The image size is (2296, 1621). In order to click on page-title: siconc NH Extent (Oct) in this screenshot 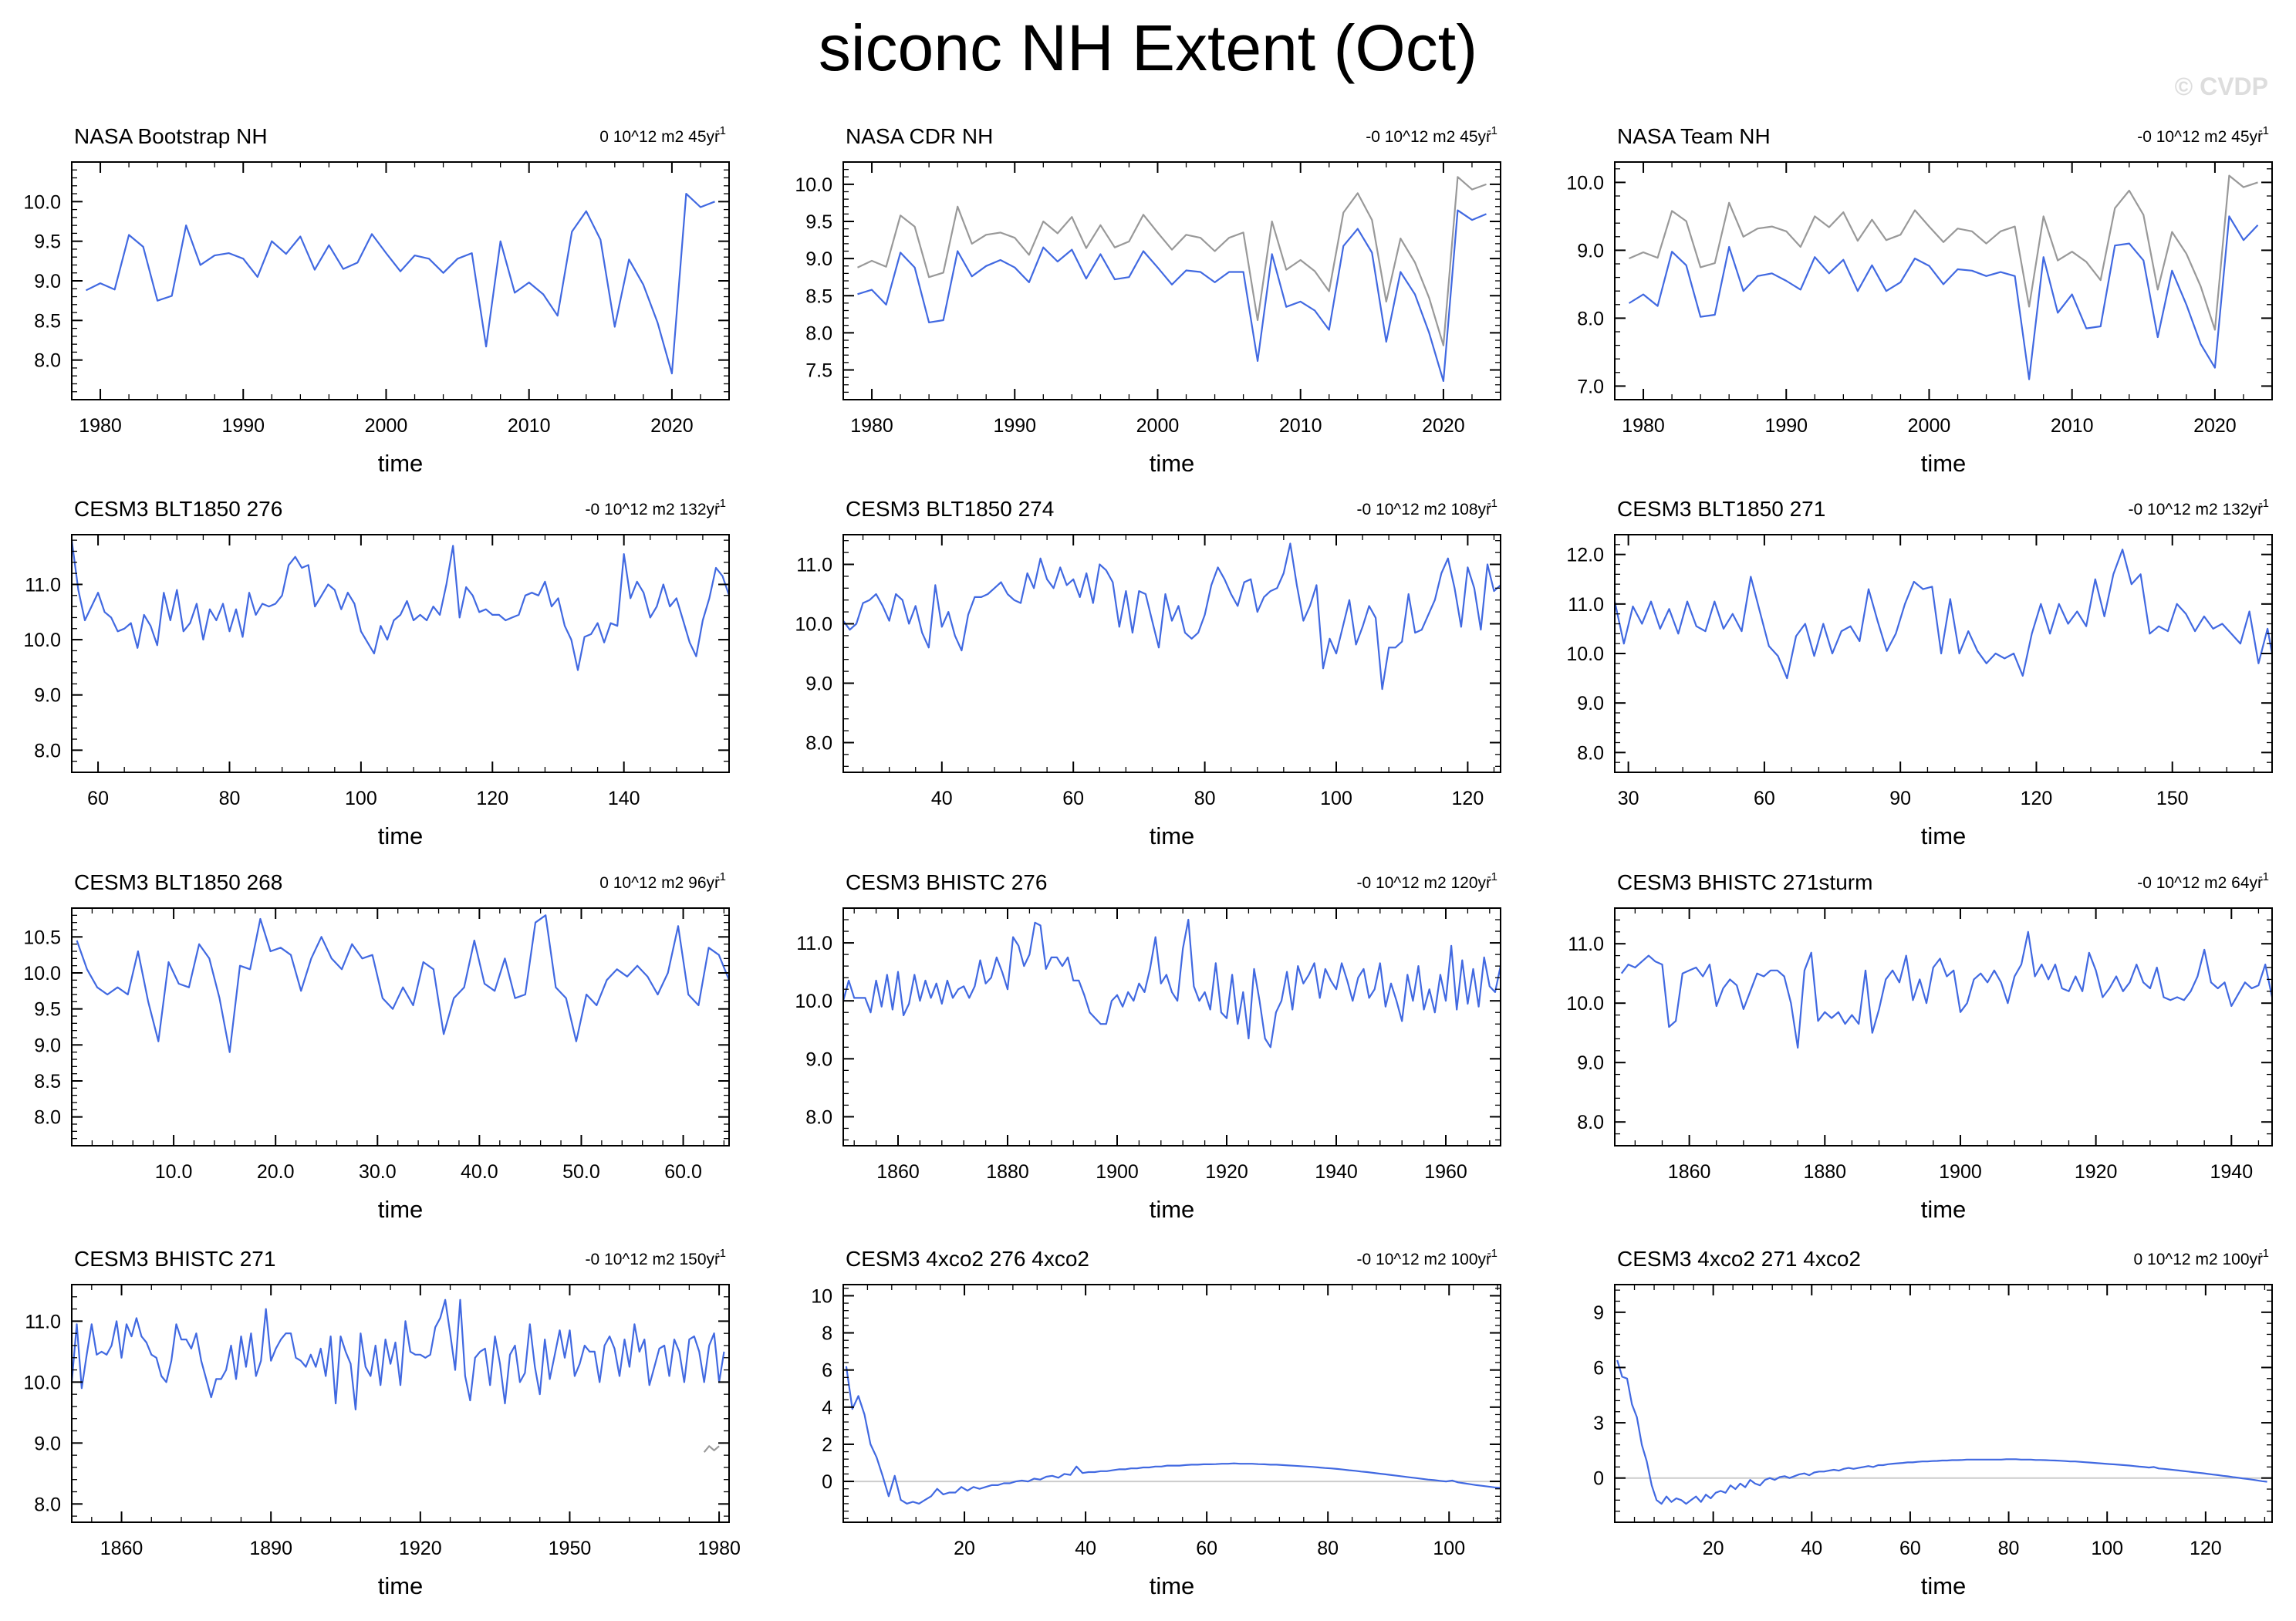, I will do `click(1148, 48)`.